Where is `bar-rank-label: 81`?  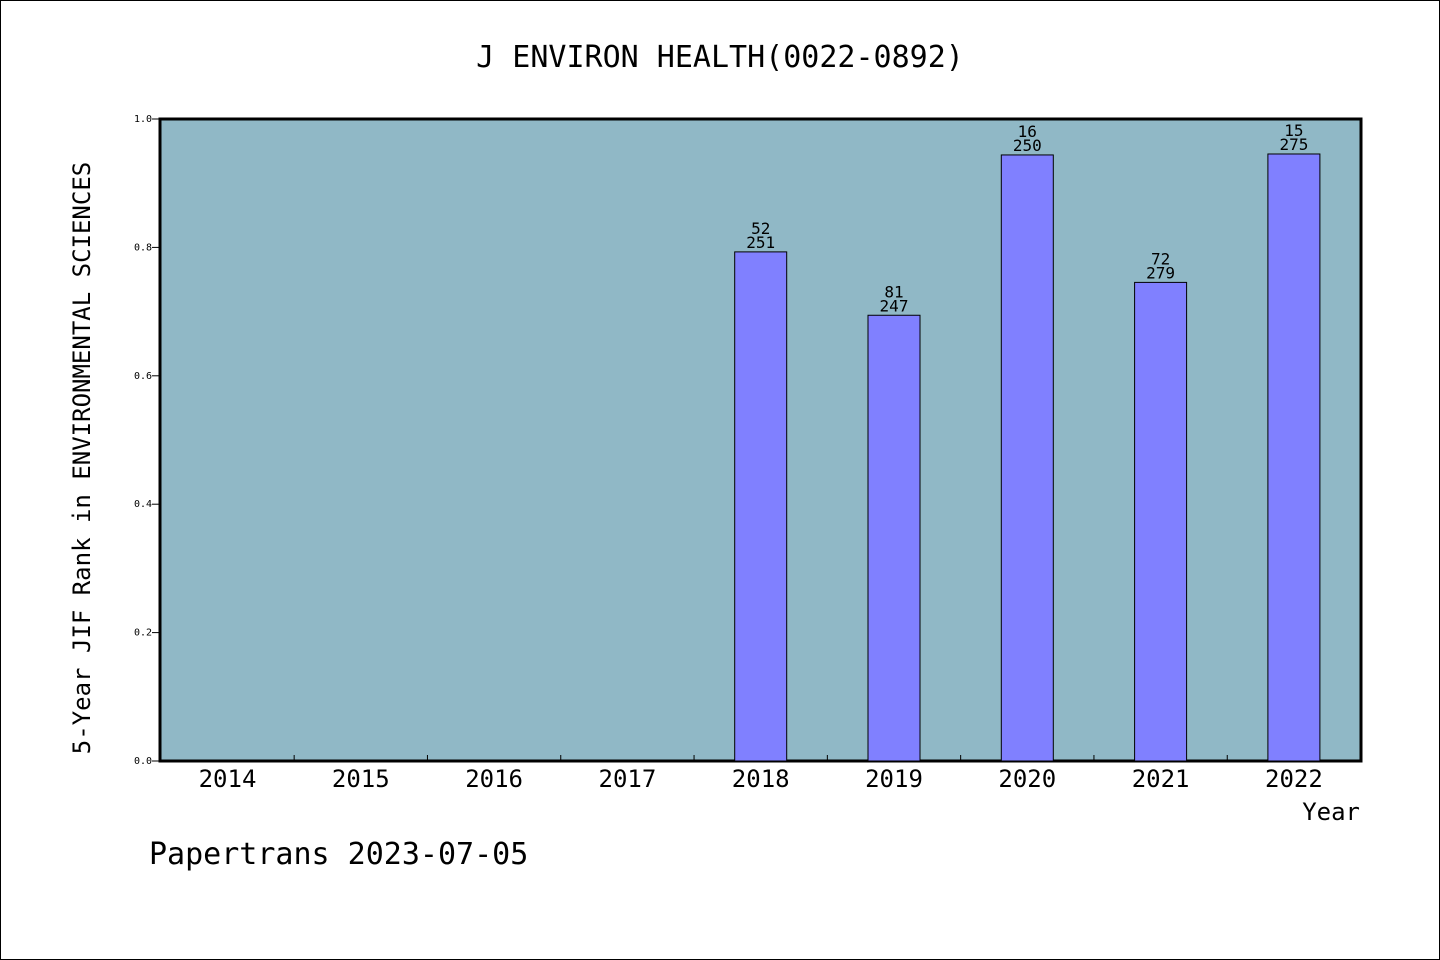
bar-rank-label: 81 is located at coordinates (893, 291).